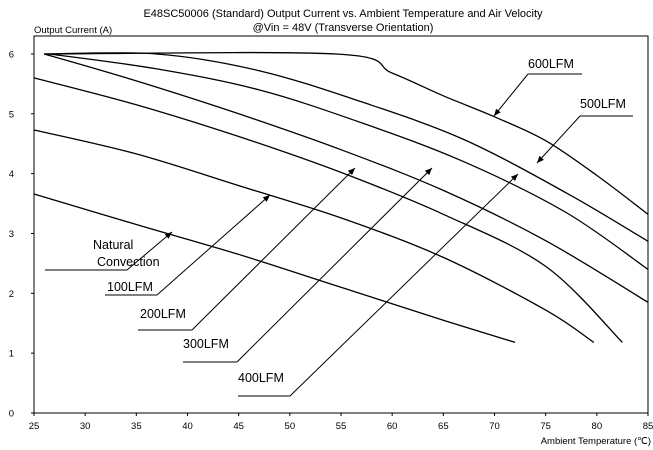  Describe the element at coordinates (290, 426) in the screenshot. I see `x-tick-label: 50` at that location.